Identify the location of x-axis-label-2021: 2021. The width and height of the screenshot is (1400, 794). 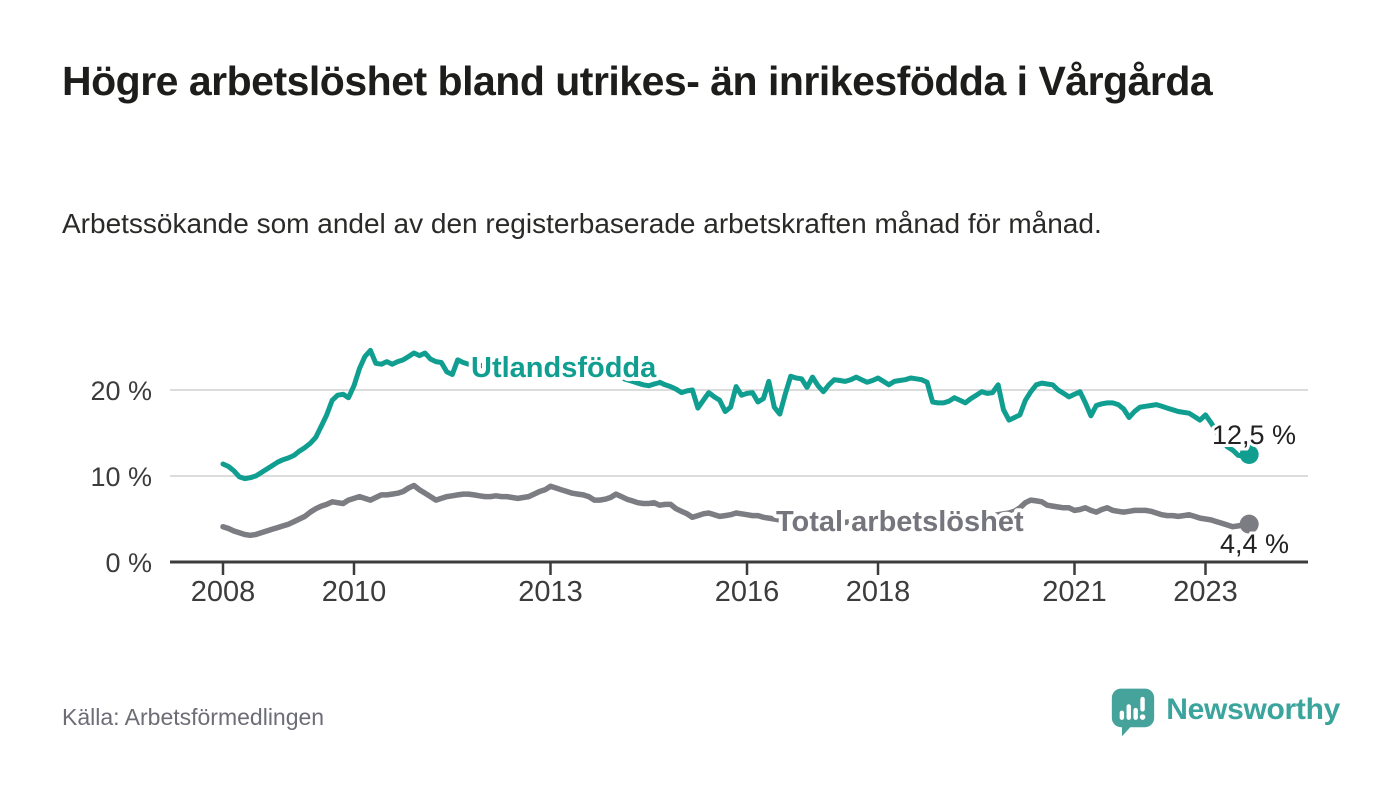
(1074, 592).